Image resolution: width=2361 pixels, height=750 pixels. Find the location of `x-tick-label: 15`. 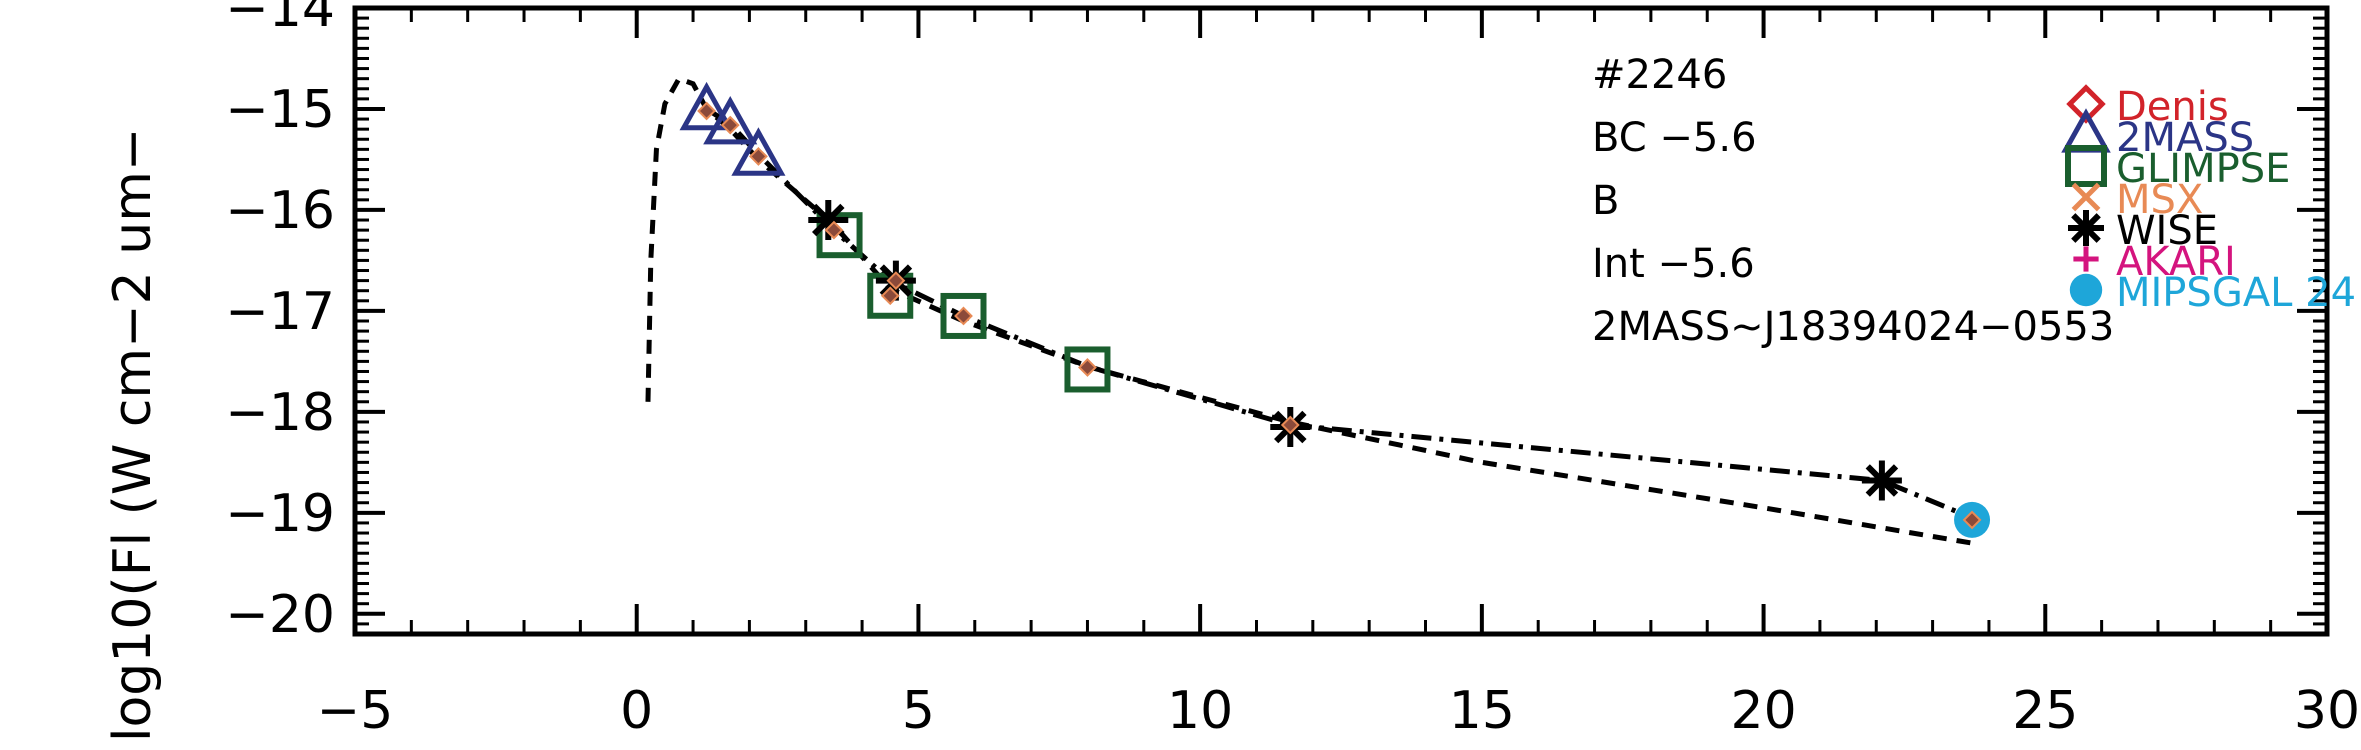

x-tick-label: 15 is located at coordinates (1482, 711).